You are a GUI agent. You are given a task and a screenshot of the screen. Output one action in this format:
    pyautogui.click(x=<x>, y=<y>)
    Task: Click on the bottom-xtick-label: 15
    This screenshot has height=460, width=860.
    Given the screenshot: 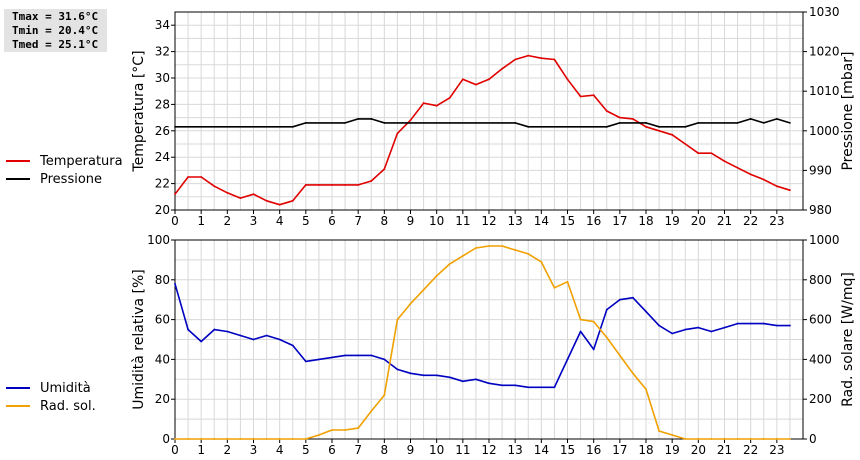 What is the action you would take?
    pyautogui.click(x=567, y=450)
    